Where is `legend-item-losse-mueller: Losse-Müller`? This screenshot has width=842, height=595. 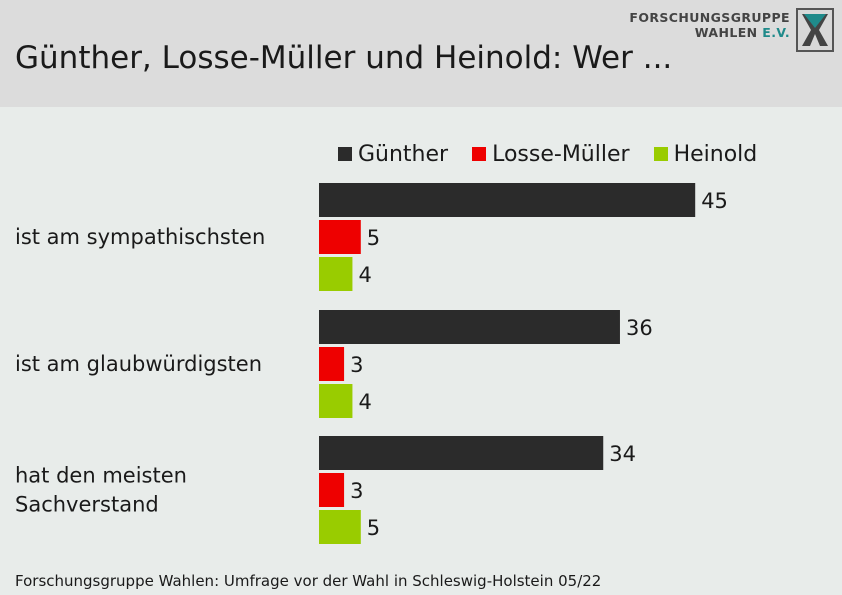
legend-item-losse-mueller: Losse-Müller is located at coordinates (551, 154).